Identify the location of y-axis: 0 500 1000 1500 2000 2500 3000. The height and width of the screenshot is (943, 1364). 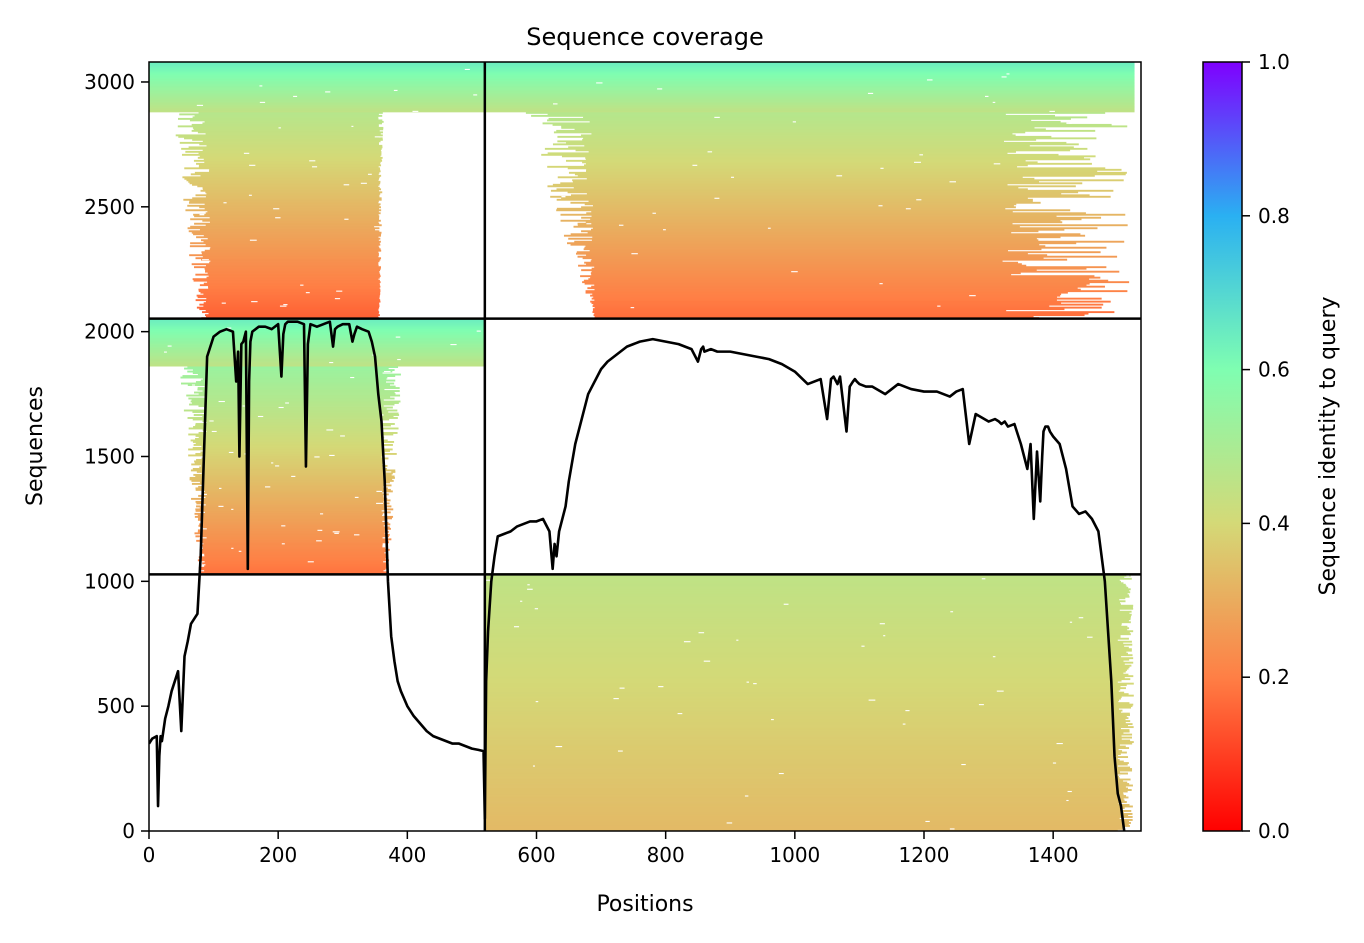
(116, 456).